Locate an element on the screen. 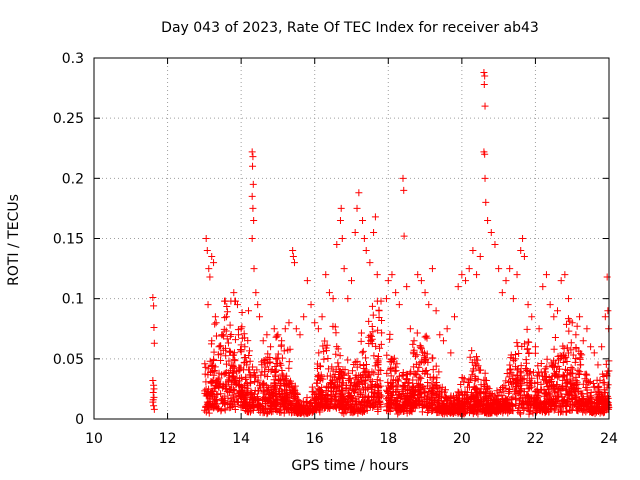 This screenshot has width=640, height=480. y-tick-label: 0.15 is located at coordinates (68, 240).